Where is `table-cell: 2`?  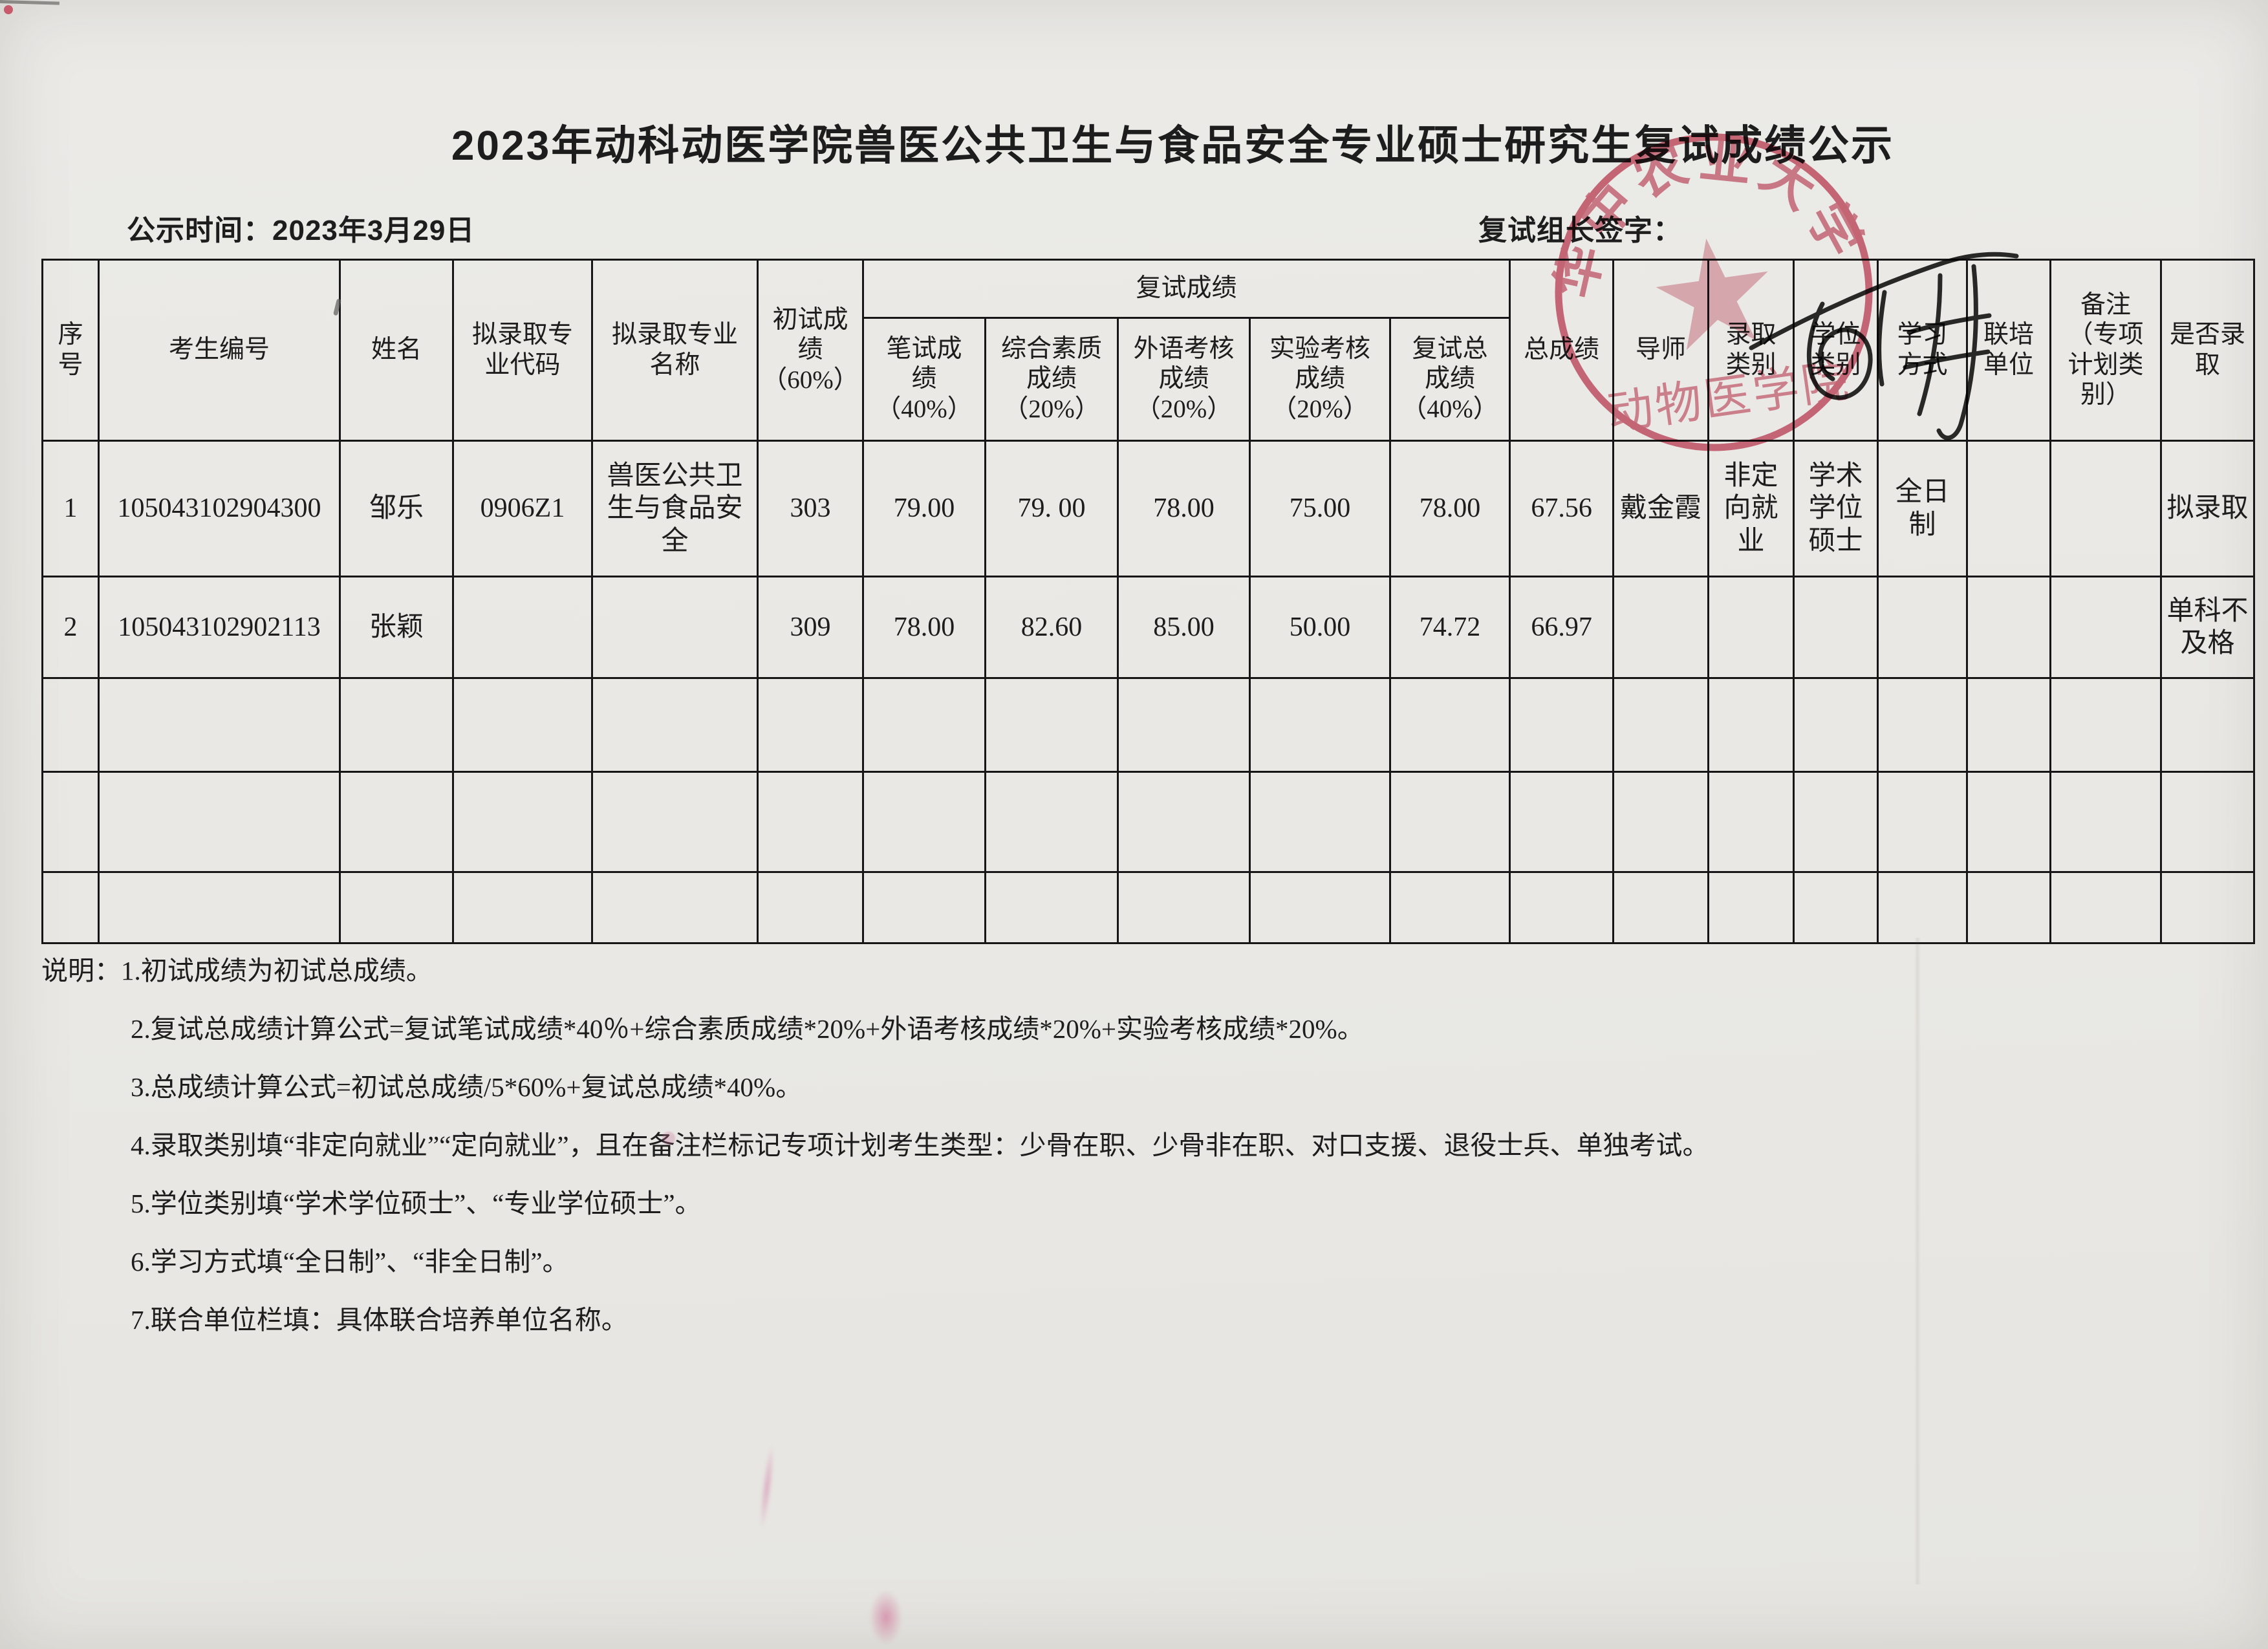
table-cell: 2 is located at coordinates (70, 627).